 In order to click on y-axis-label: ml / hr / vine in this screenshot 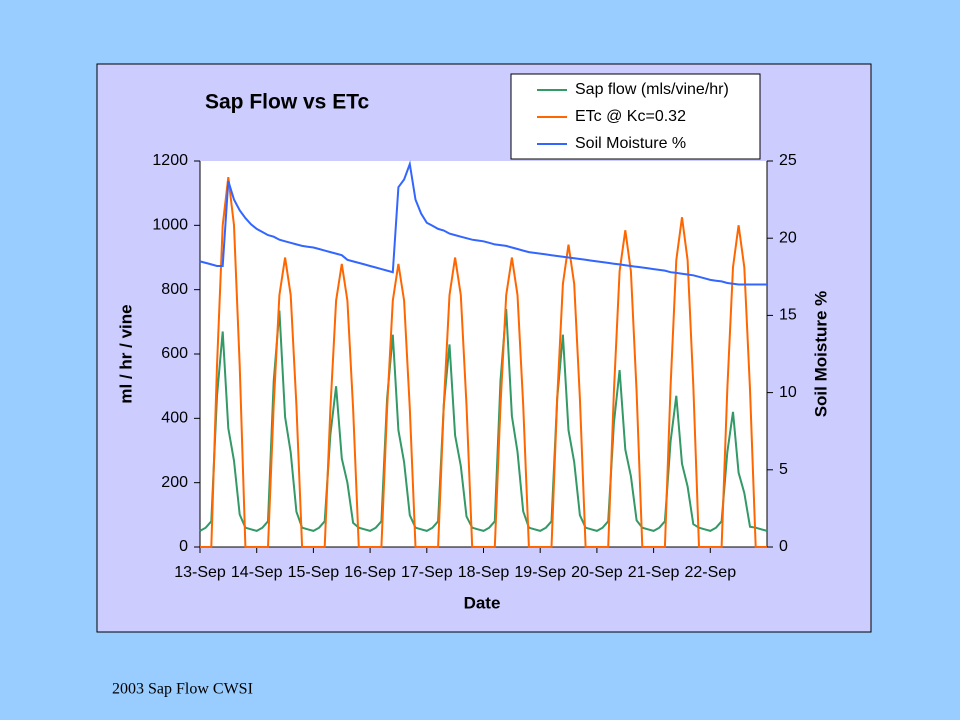, I will do `click(125, 353)`.